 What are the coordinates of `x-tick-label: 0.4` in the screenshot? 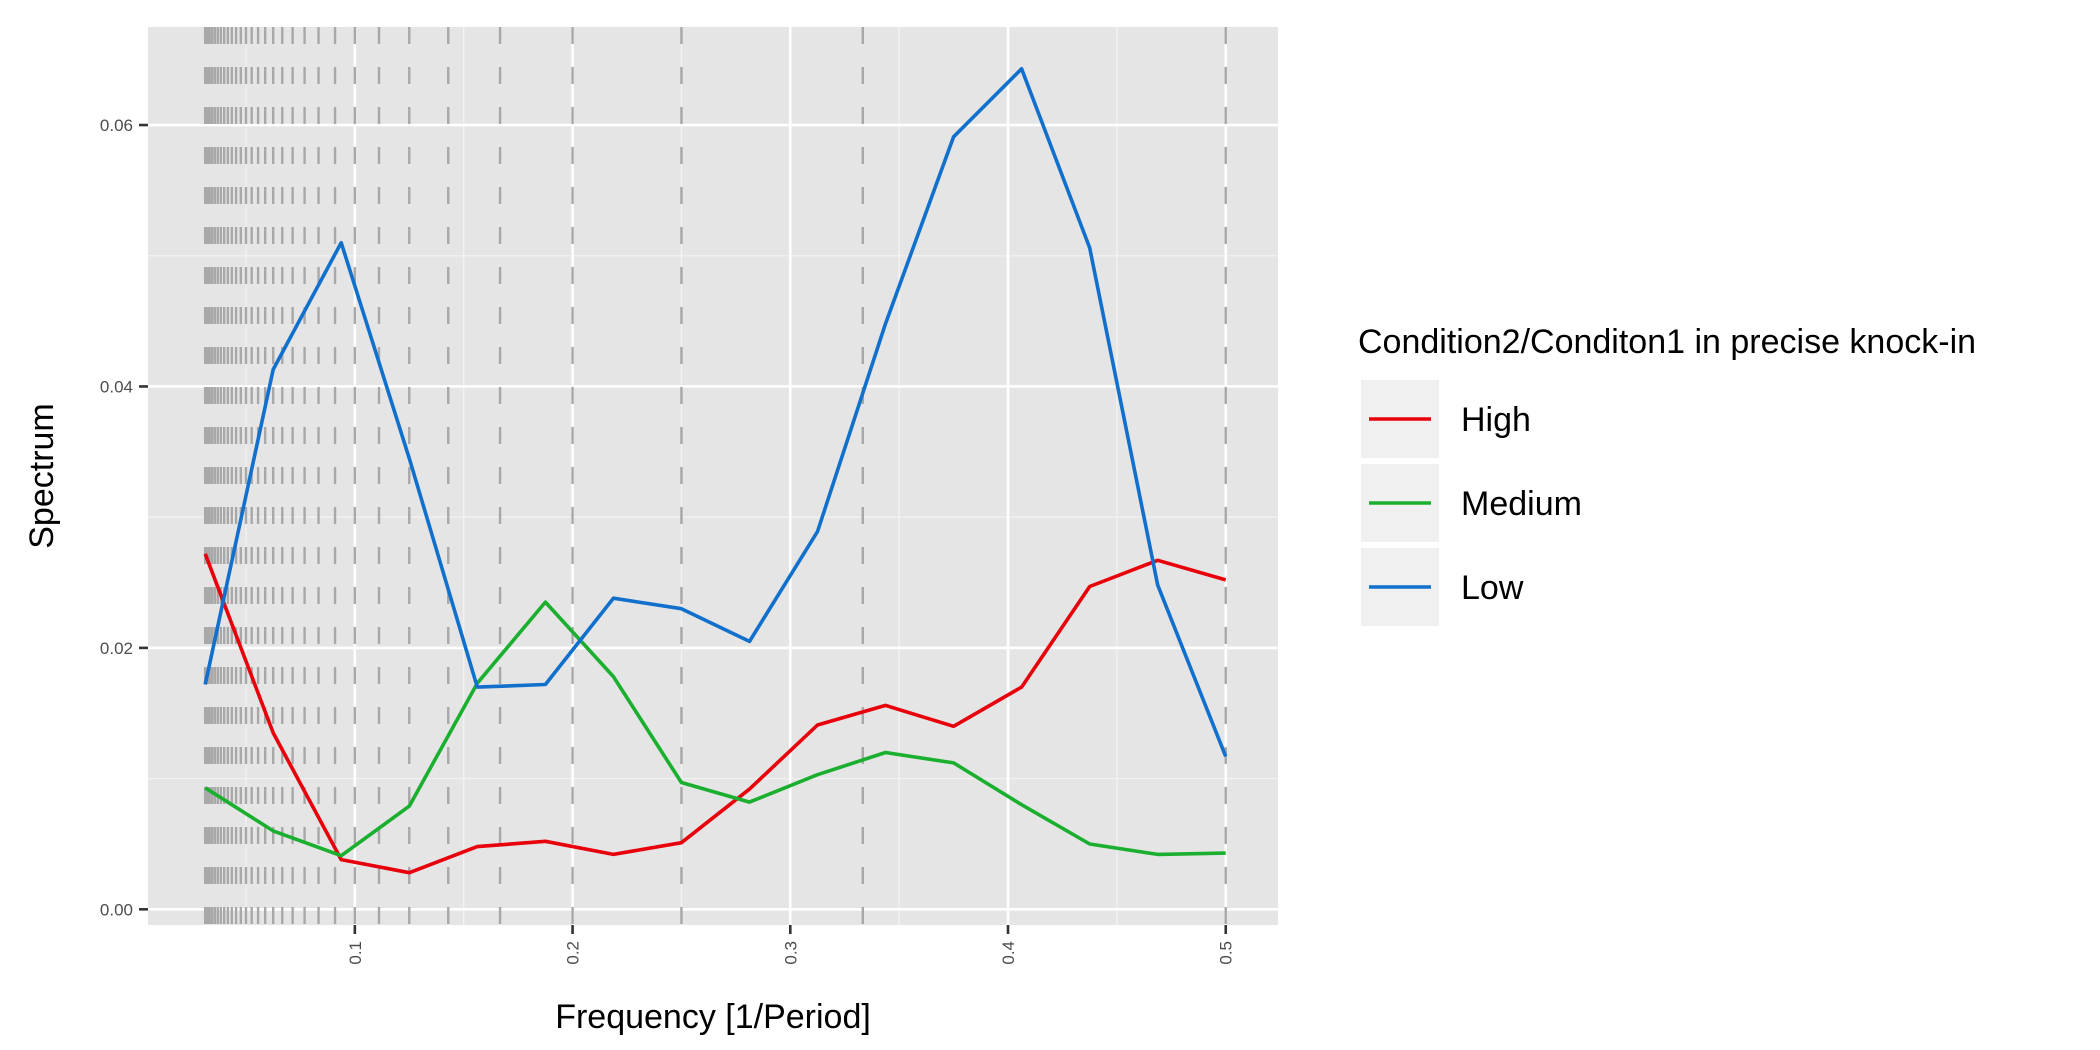 It's located at (1008, 953).